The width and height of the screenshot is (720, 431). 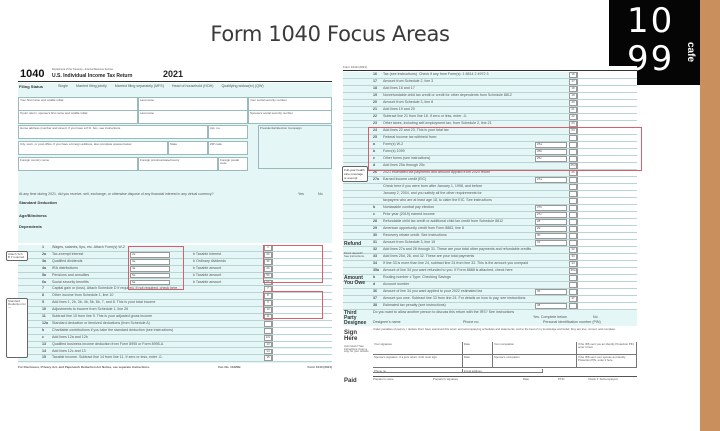 What do you see at coordinates (233, 164) in the screenshot?
I see `form-field: Foreign postal code` at bounding box center [233, 164].